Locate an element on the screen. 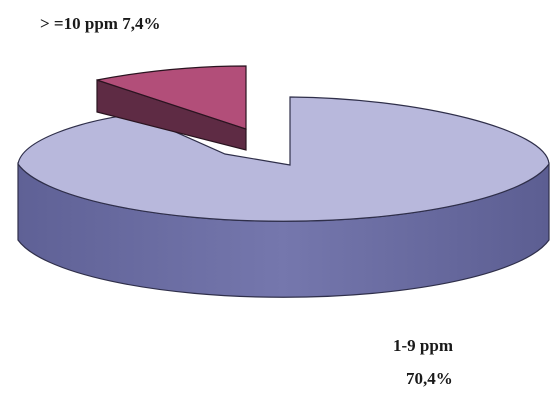 The height and width of the screenshot is (397, 552). label-main-slice-percent: 70,4% is located at coordinates (429, 378).